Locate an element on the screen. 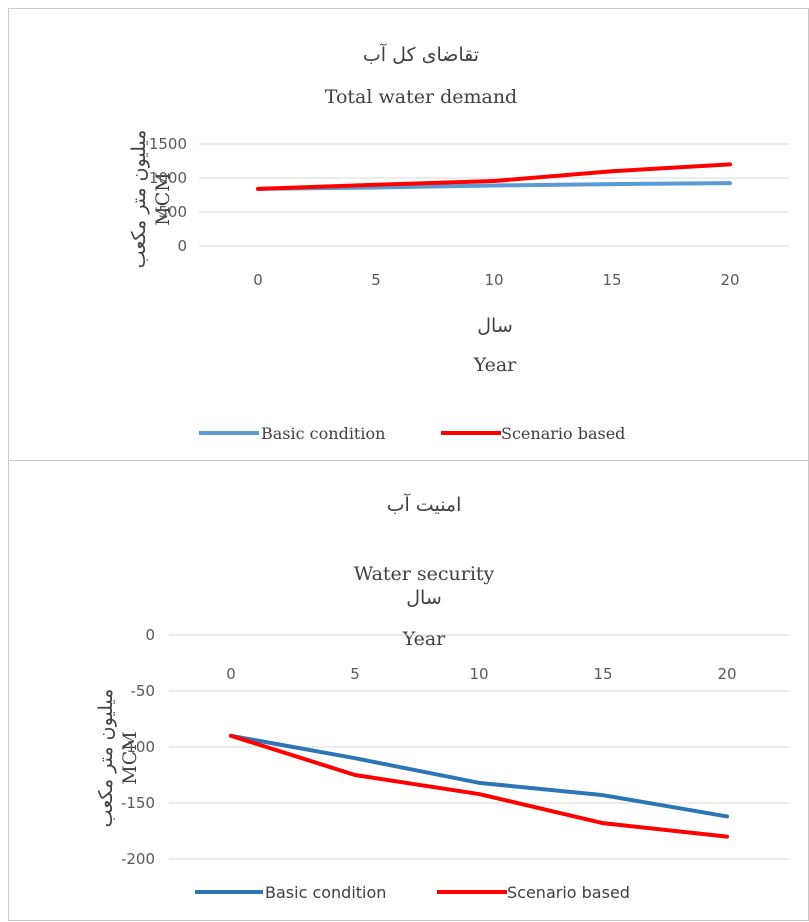 This screenshot has width=809, height=922. chart-title: Total water demand is located at coordinates (421, 97).